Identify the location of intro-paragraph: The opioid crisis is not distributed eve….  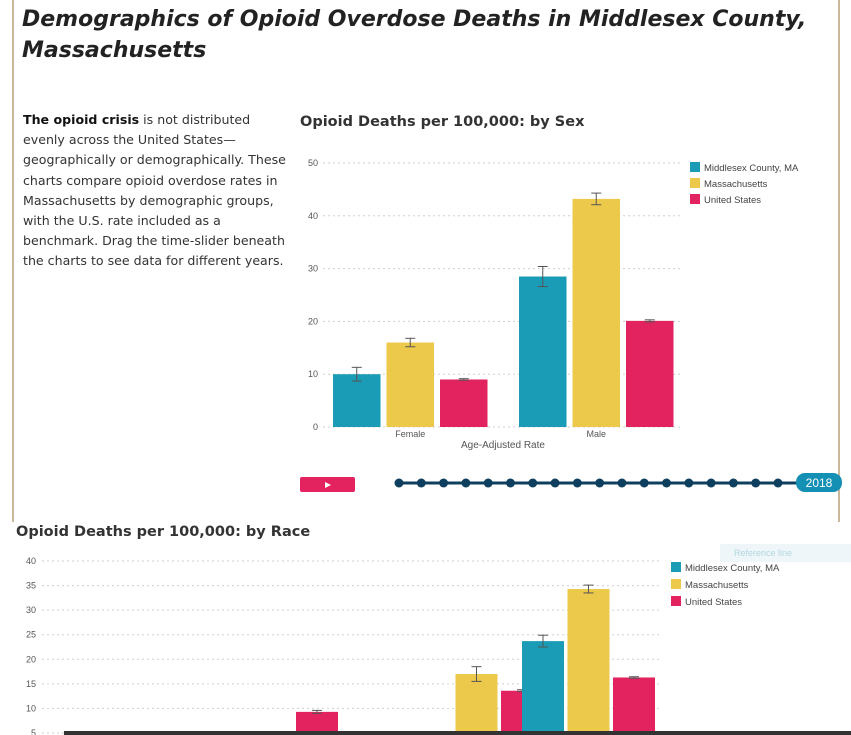
(155, 191).